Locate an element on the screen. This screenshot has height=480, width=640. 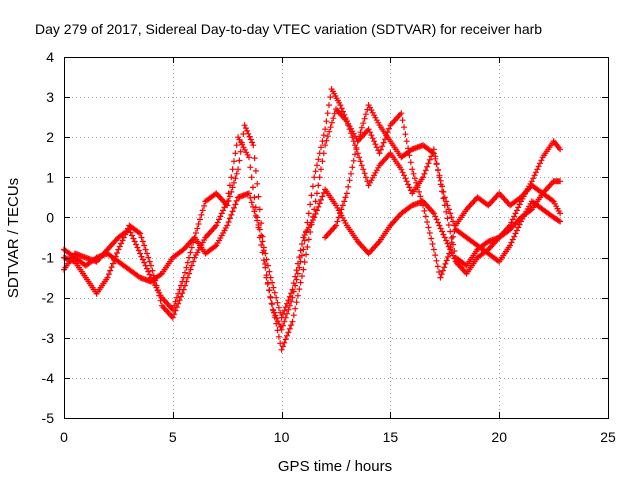
y-axis-label: SDTVAR / TECUs is located at coordinates (13, 238).